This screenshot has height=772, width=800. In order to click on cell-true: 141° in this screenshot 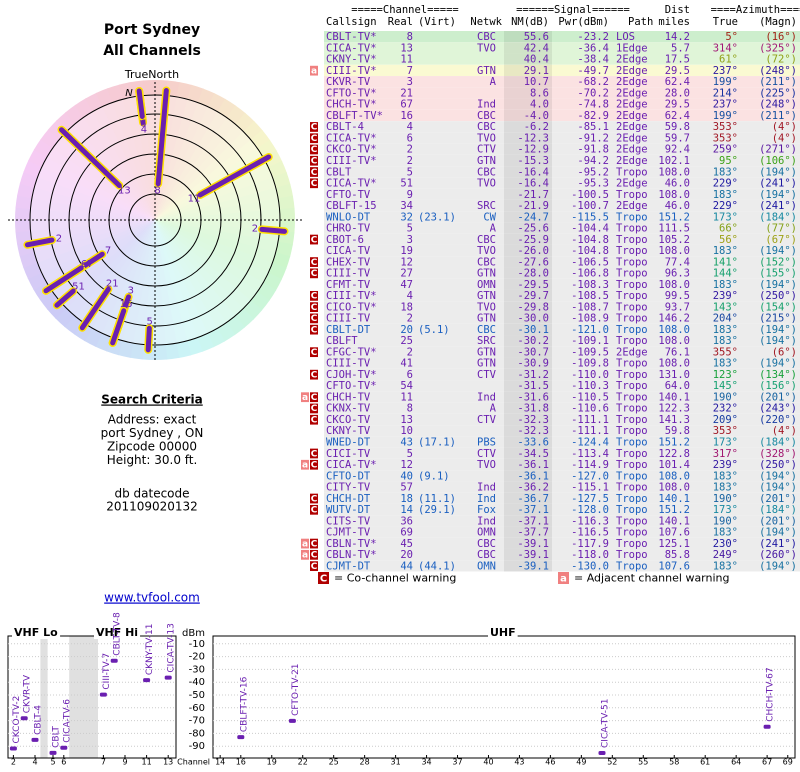, I will do `click(725, 262)`.